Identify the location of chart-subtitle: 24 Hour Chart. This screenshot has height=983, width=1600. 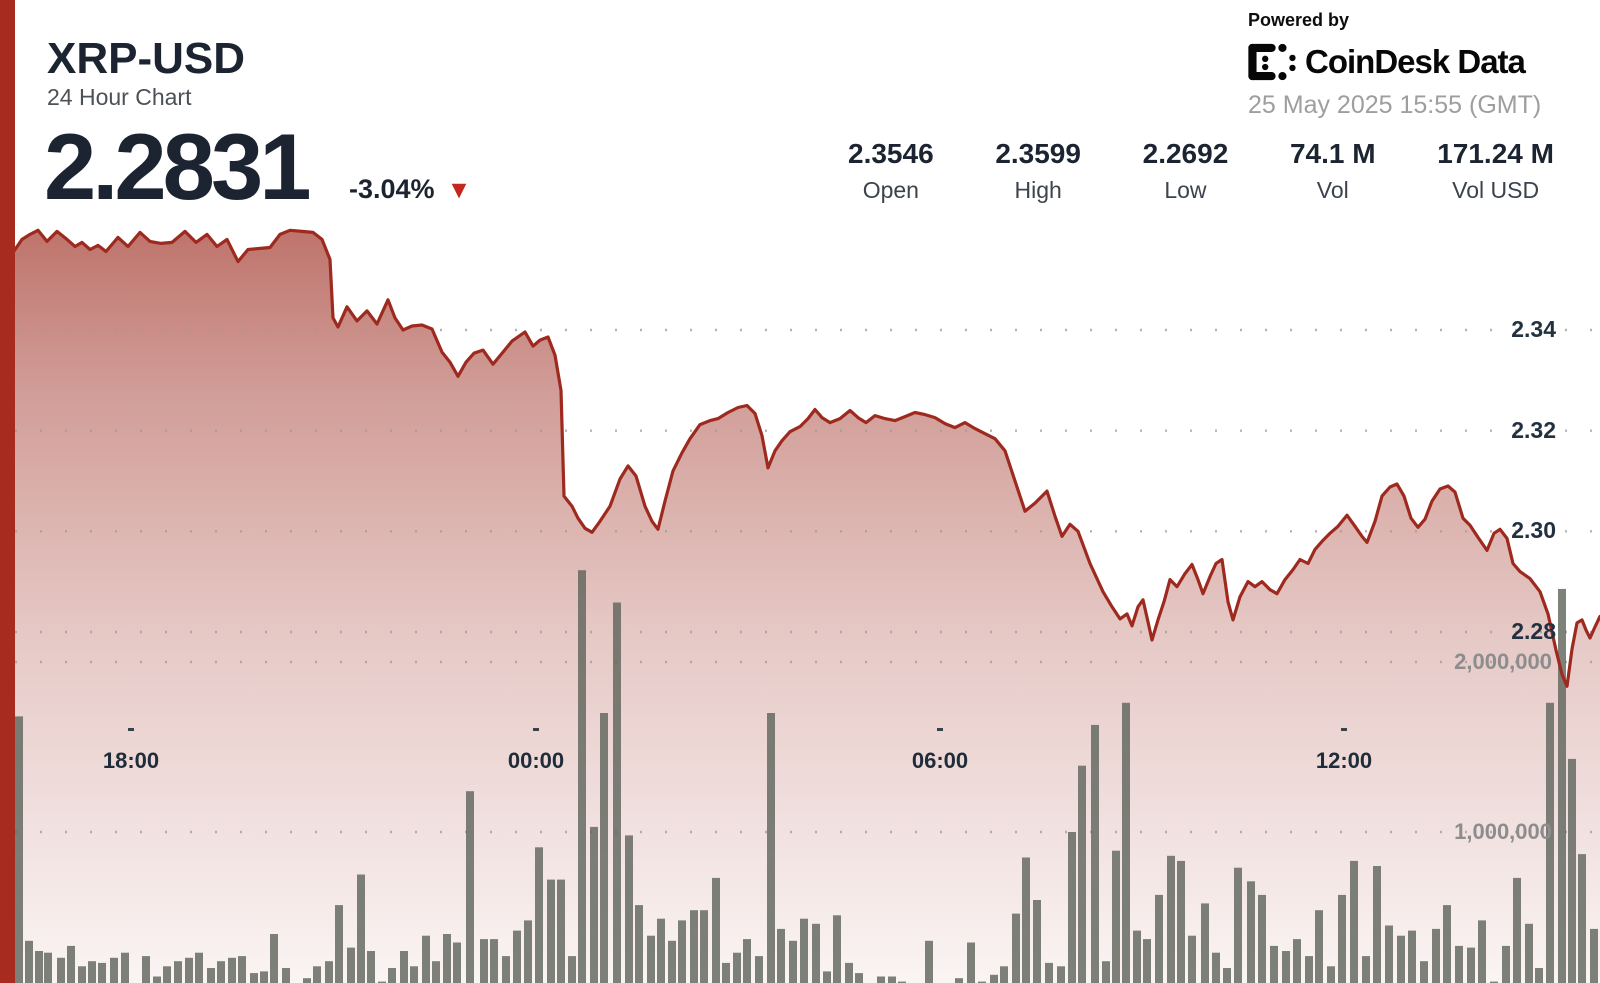
(119, 97).